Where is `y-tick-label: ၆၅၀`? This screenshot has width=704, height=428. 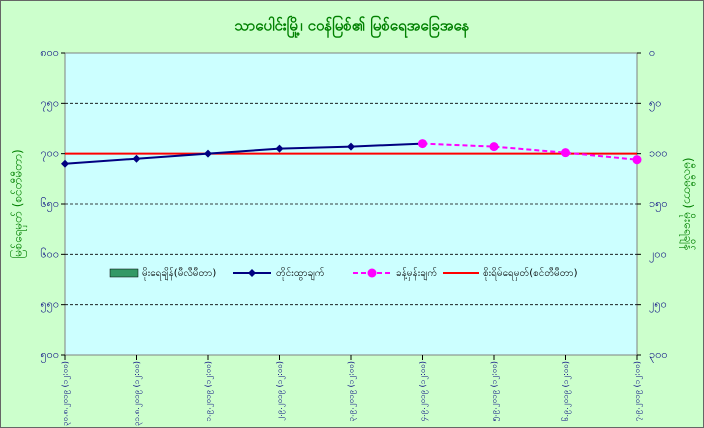 y-tick-label: ၆၅၀ is located at coordinates (49, 204).